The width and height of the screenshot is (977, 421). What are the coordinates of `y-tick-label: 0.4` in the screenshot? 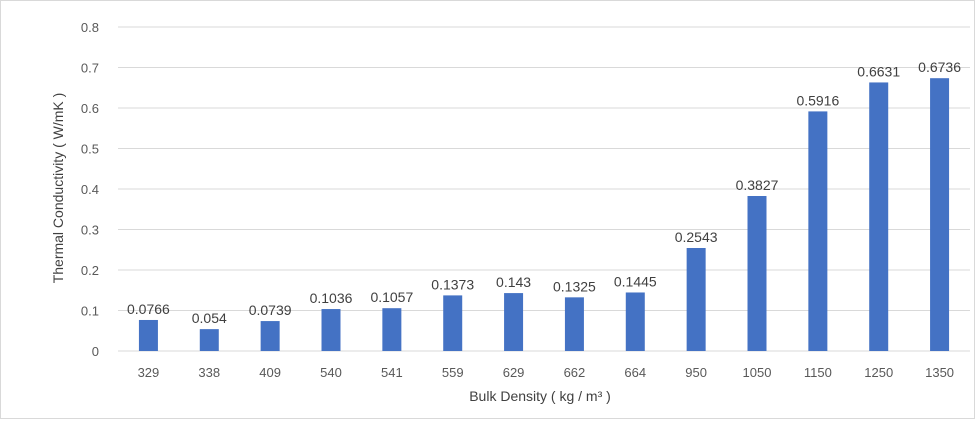 It's located at (90, 189).